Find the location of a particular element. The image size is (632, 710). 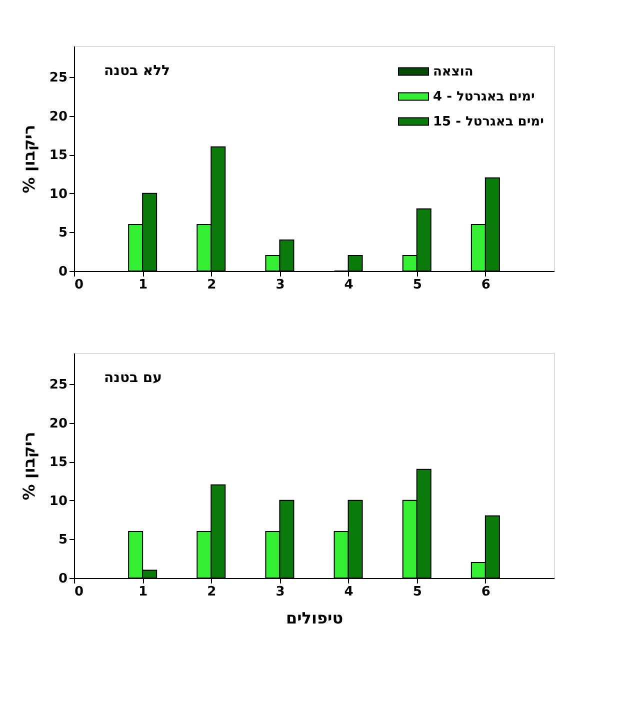

legend-label: הוצאה is located at coordinates (453, 72).